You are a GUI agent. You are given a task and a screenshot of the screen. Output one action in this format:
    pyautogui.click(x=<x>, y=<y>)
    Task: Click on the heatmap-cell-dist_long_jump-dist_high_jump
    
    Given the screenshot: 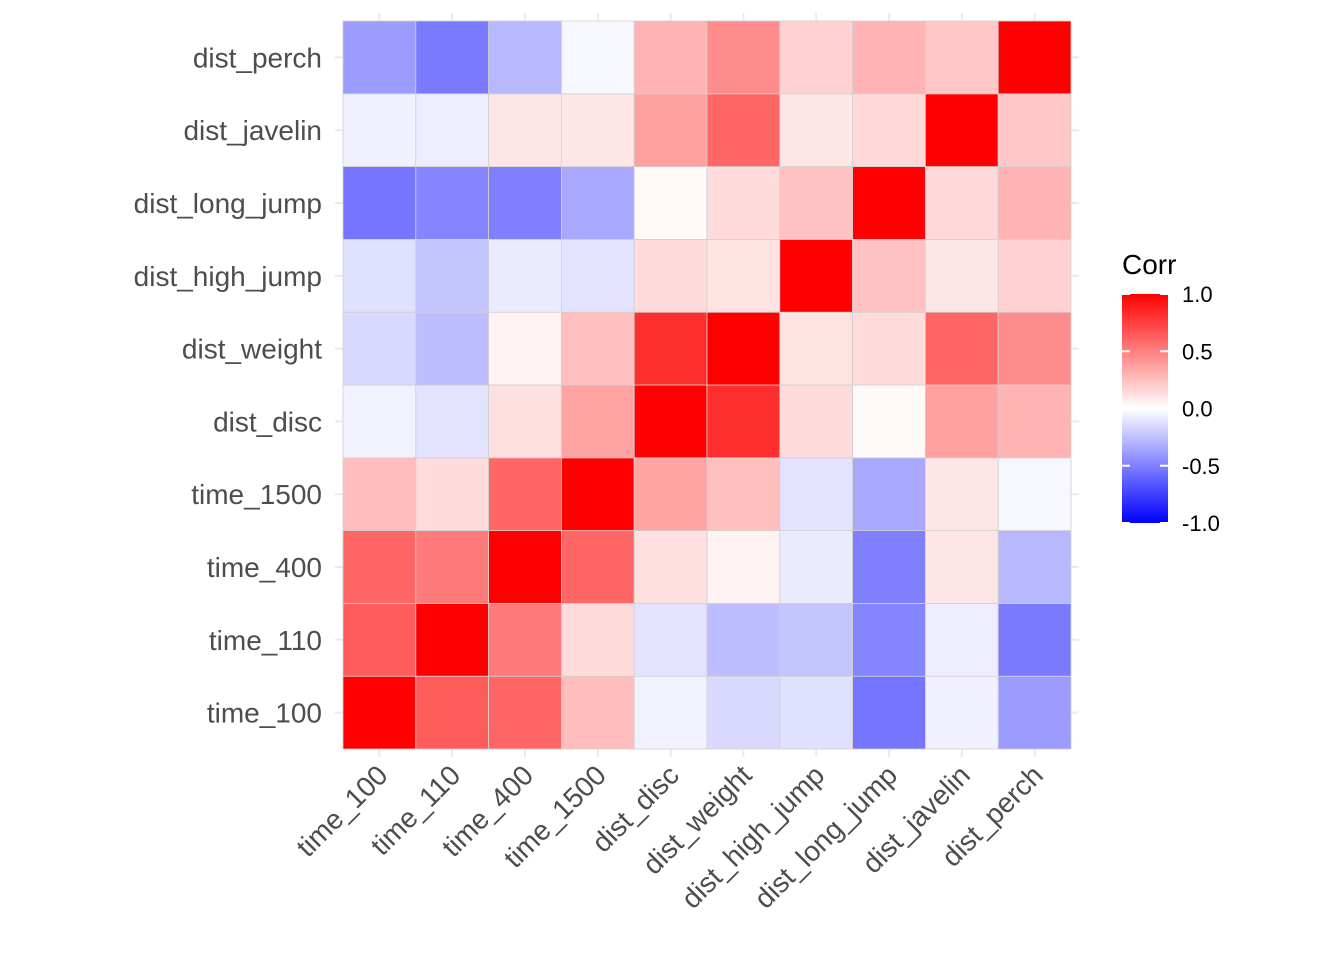 What is the action you would take?
    pyautogui.click(x=816, y=203)
    